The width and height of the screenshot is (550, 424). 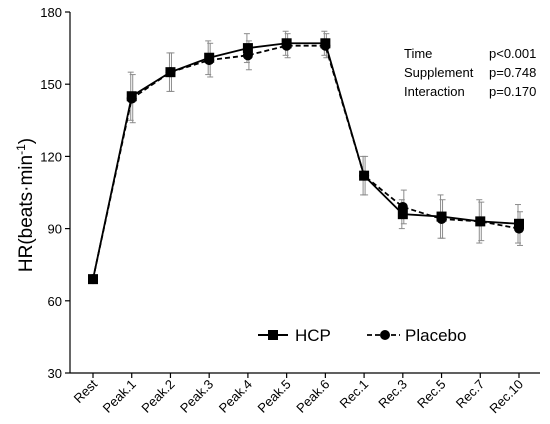 What do you see at coordinates (313, 335) in the screenshot?
I see `legend-label-hcp: HCP` at bounding box center [313, 335].